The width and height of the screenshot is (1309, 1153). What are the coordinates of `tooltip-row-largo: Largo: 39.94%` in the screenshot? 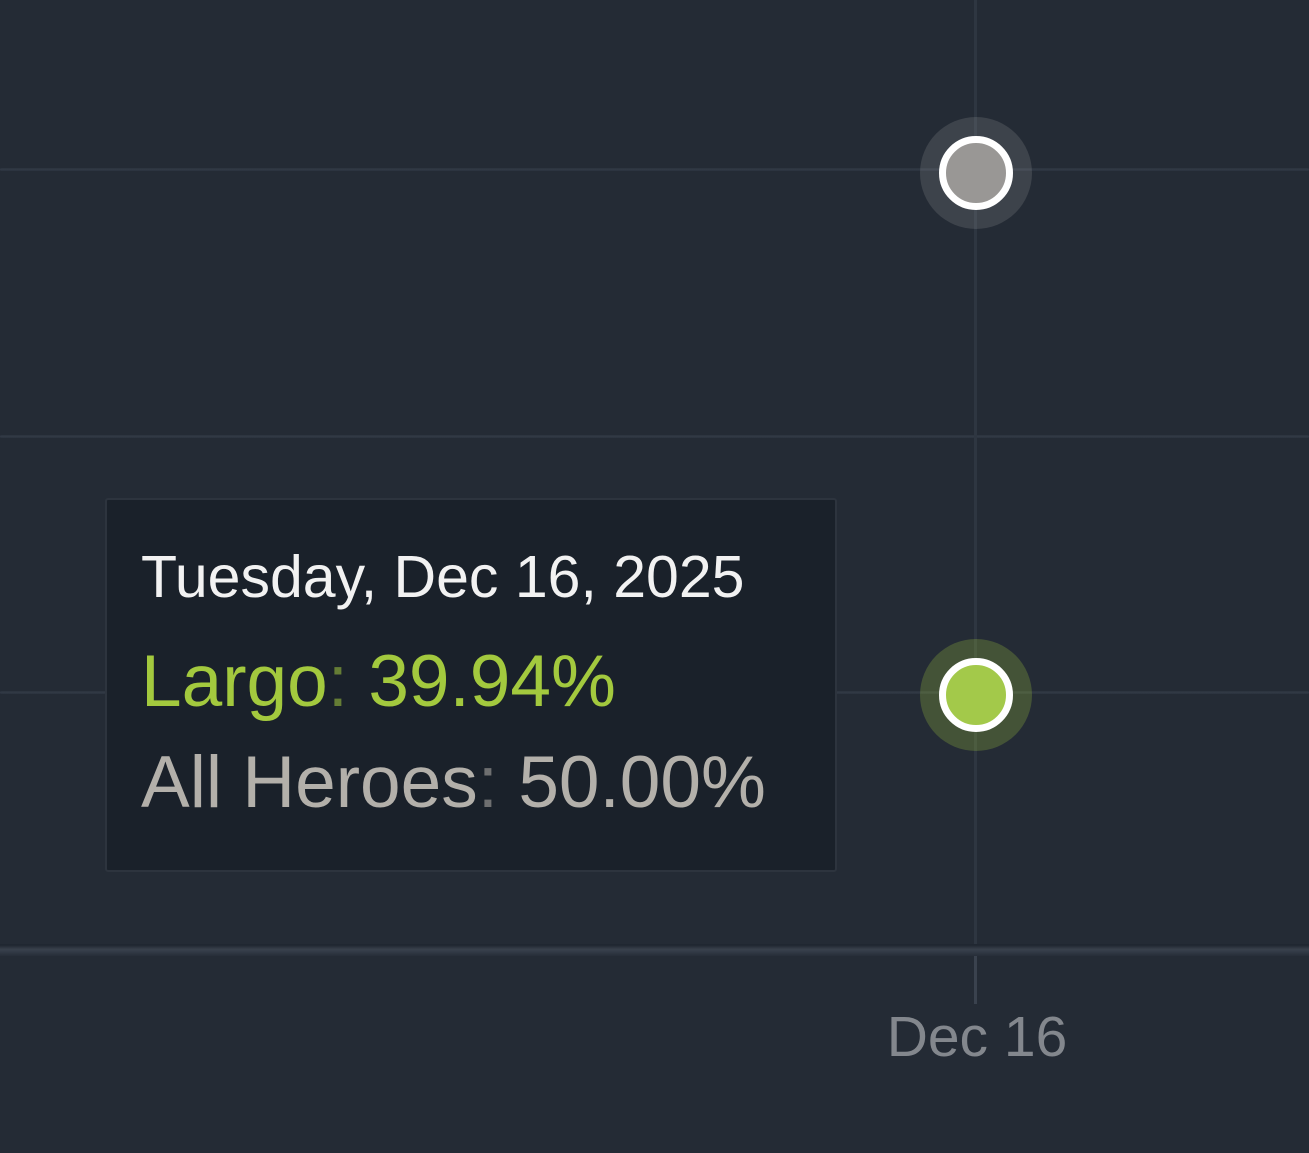 It's located at (473, 682).